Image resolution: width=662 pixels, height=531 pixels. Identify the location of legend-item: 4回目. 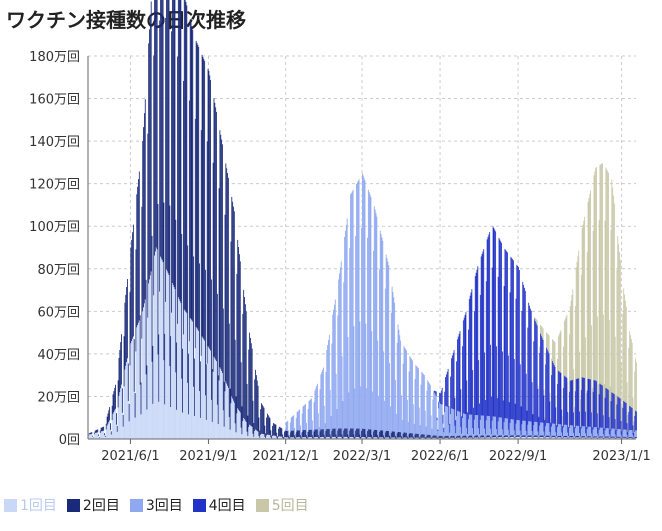
(219, 505).